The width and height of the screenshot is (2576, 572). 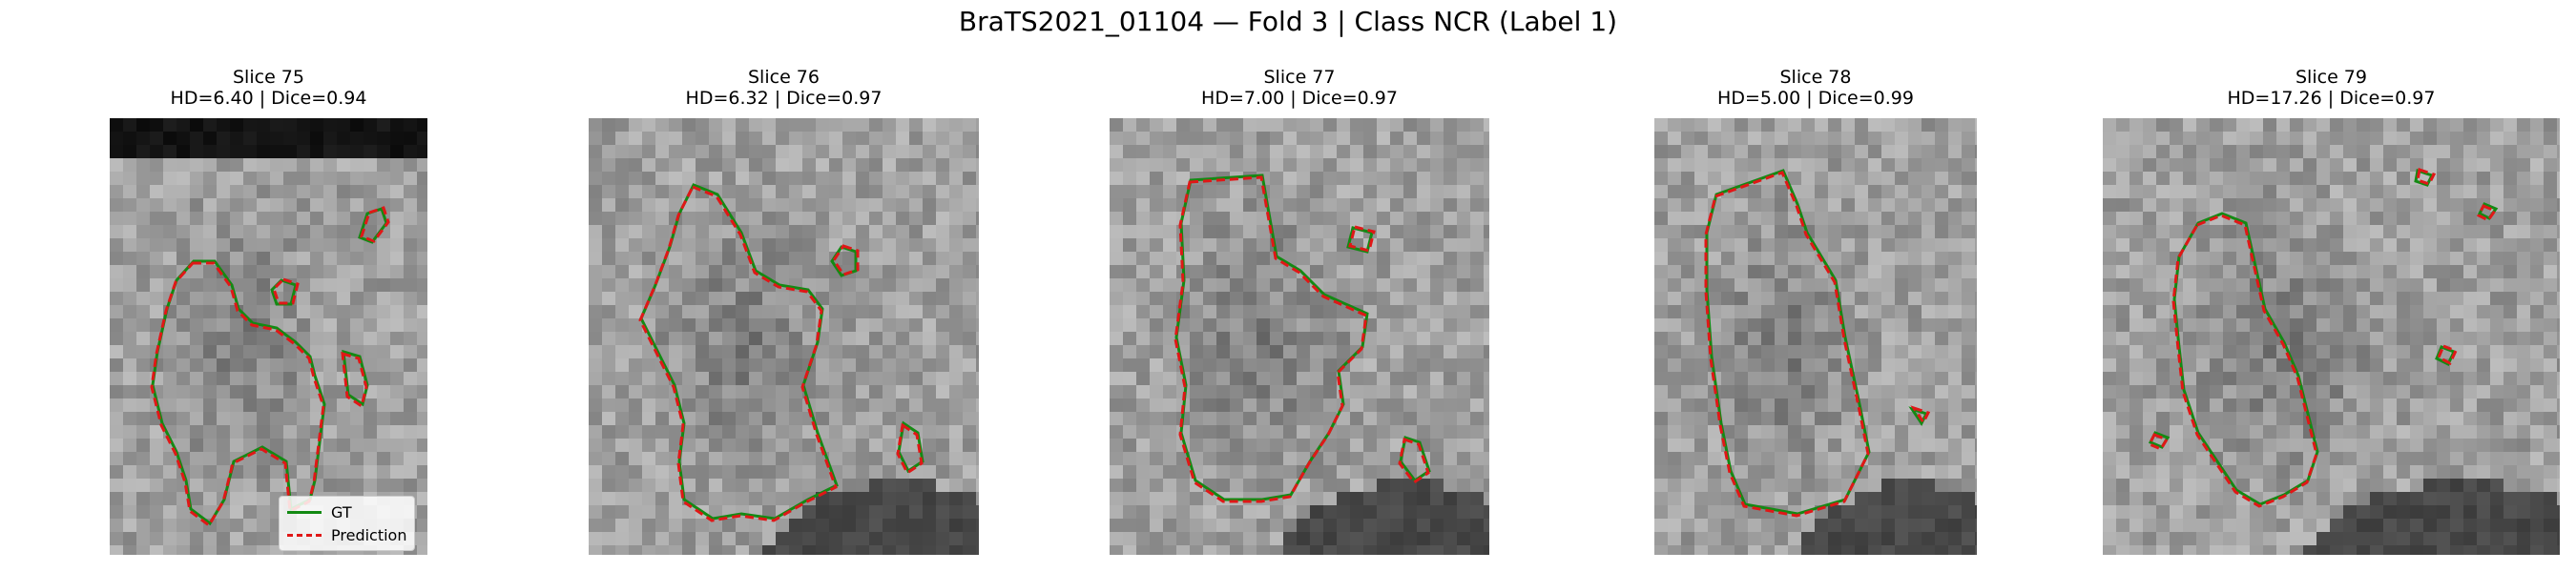 I want to click on panel-slice-label: Slice 76, so click(x=784, y=77).